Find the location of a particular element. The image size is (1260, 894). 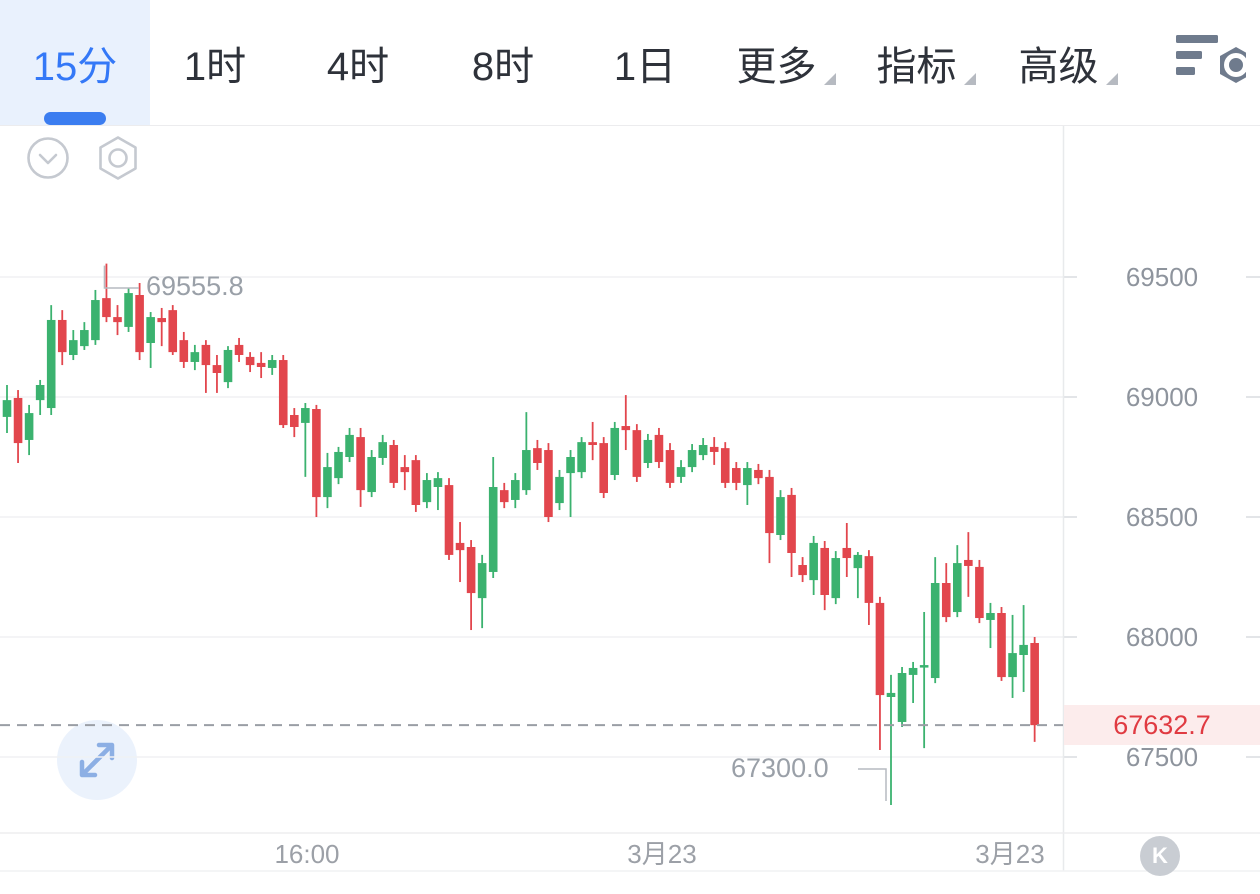

tab-8hour-label: 8时 is located at coordinates (503, 66).